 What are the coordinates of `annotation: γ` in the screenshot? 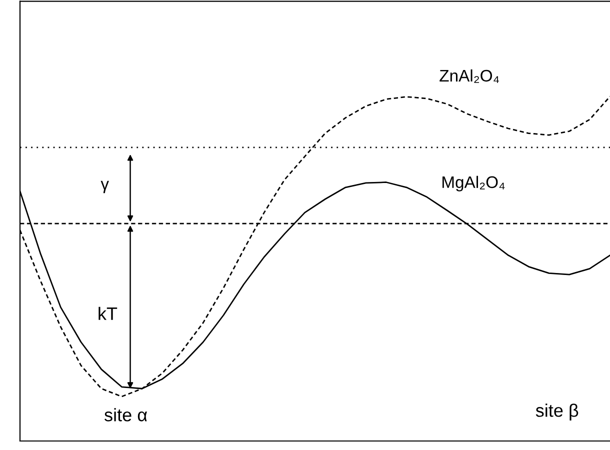 It's located at (104, 187).